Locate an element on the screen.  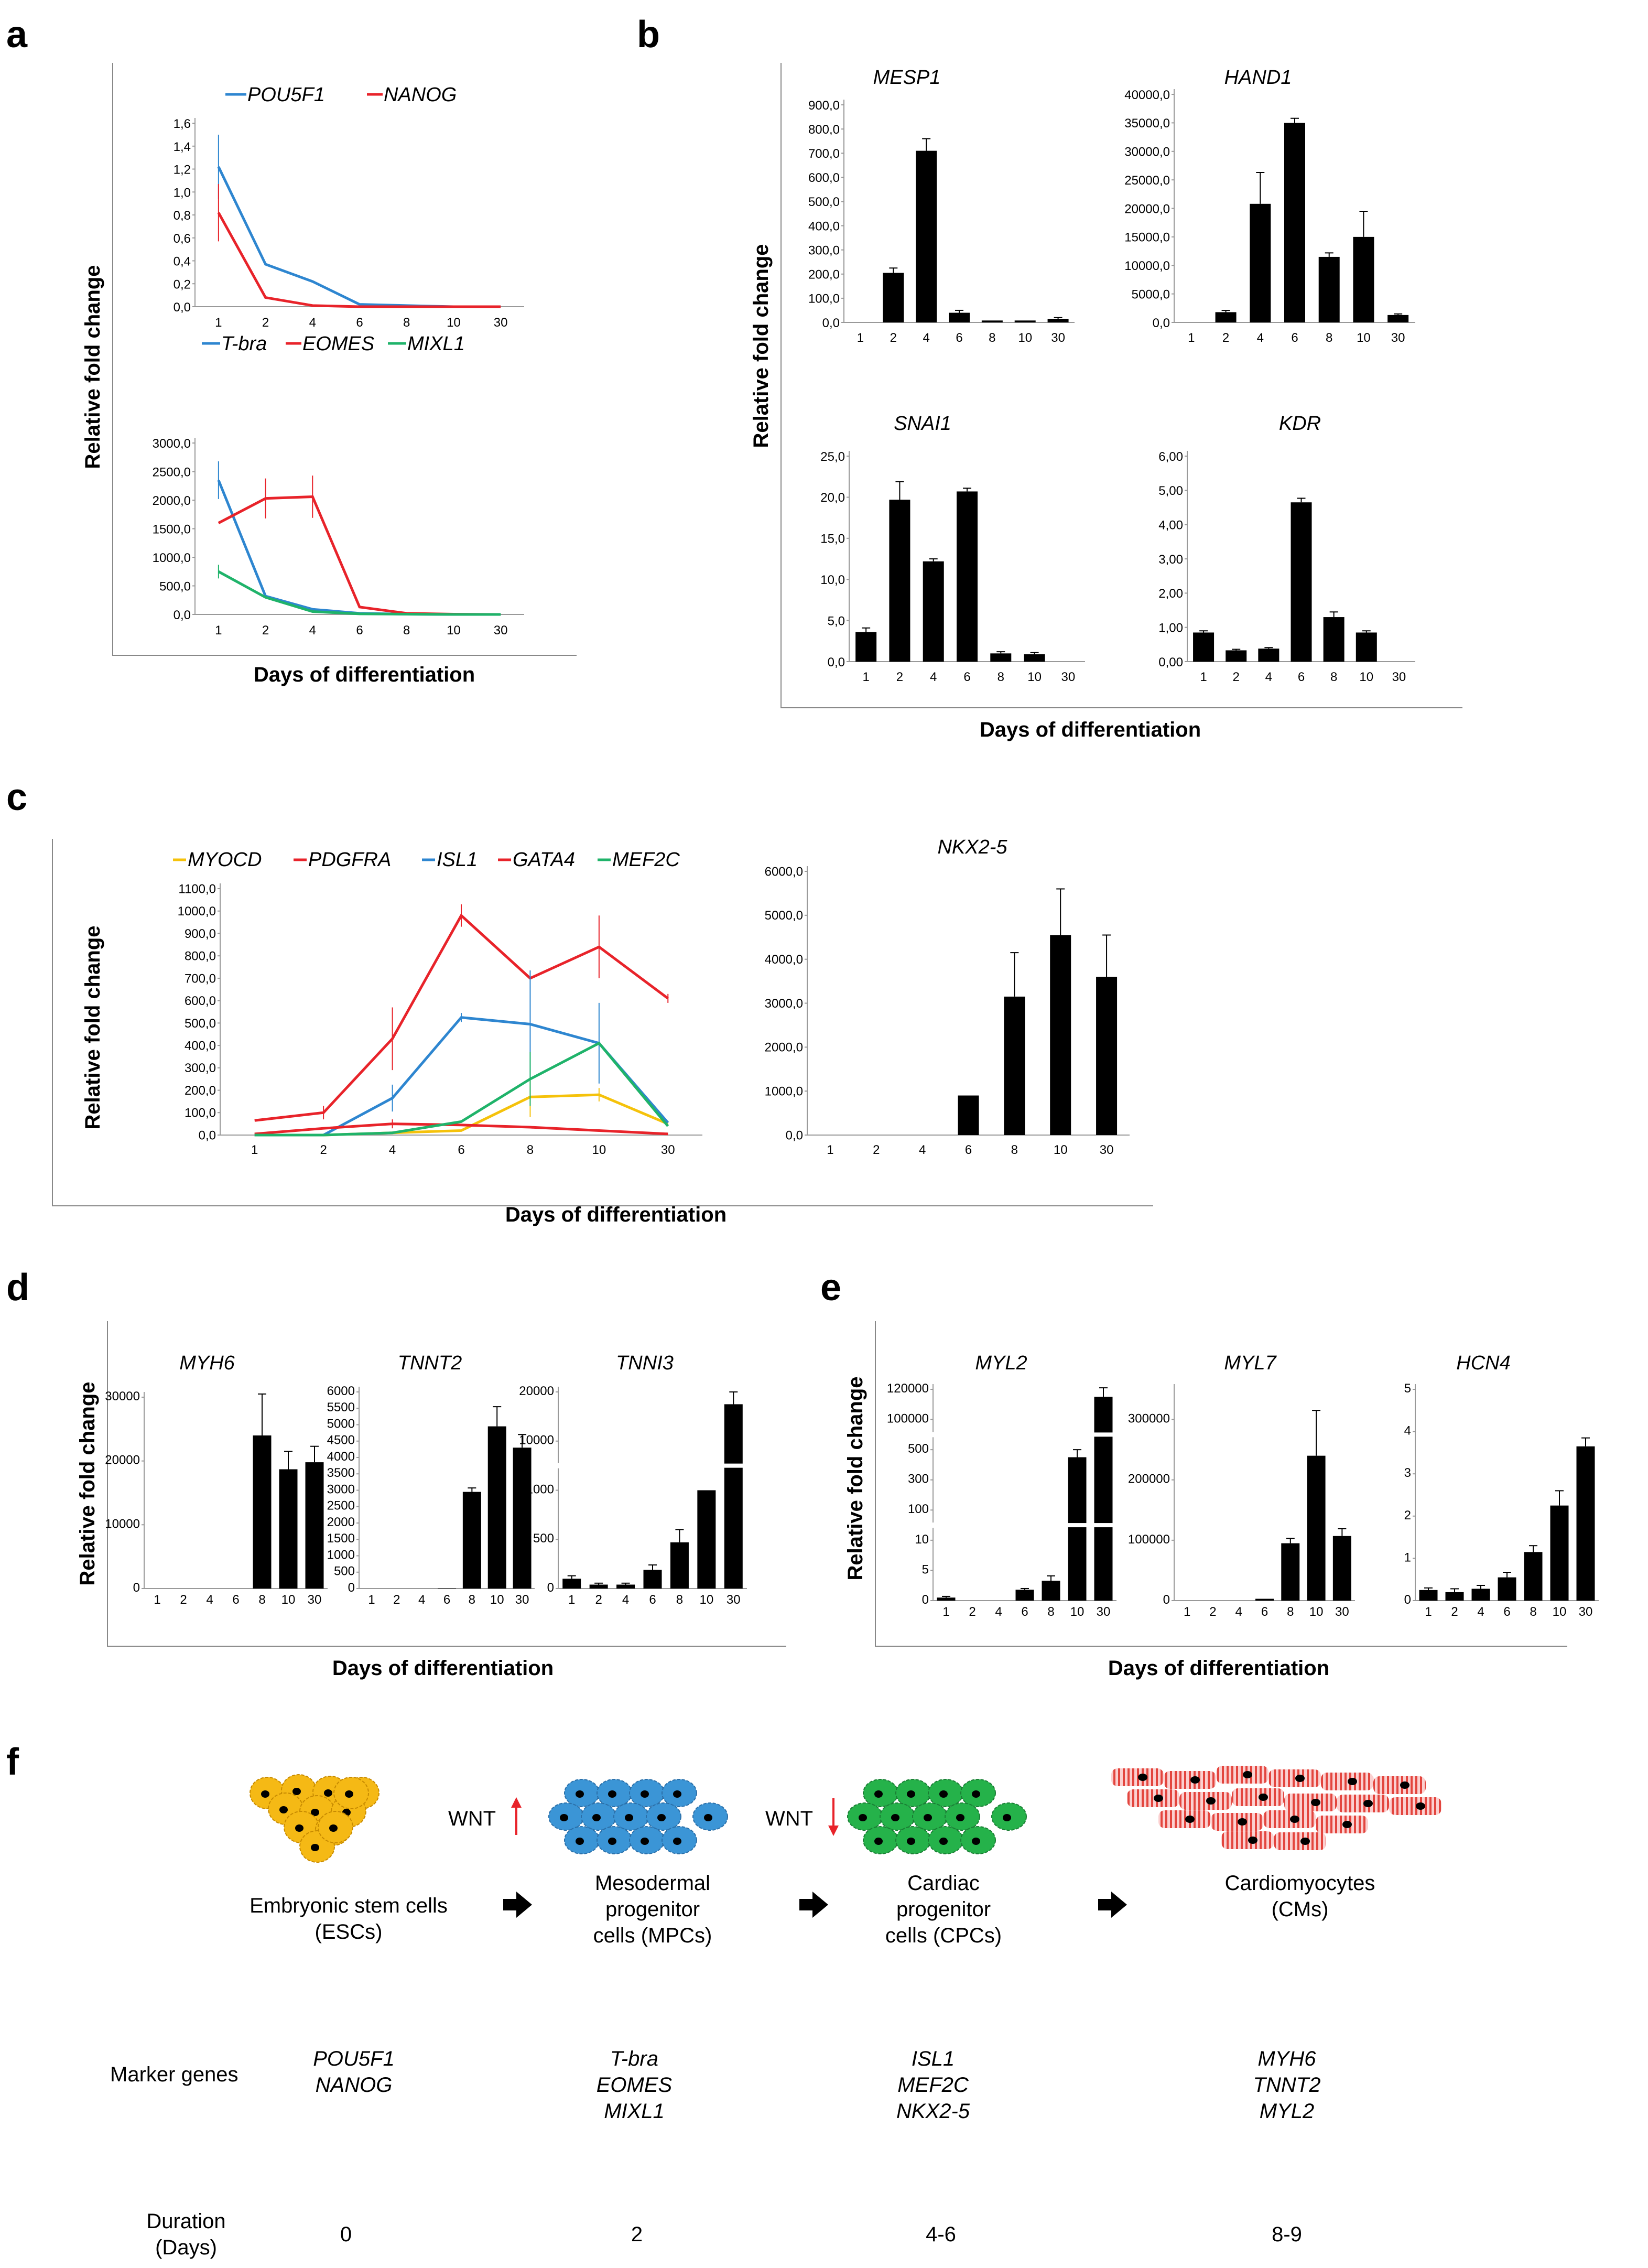
y-tick-label: 2 is located at coordinates (1407, 1515).